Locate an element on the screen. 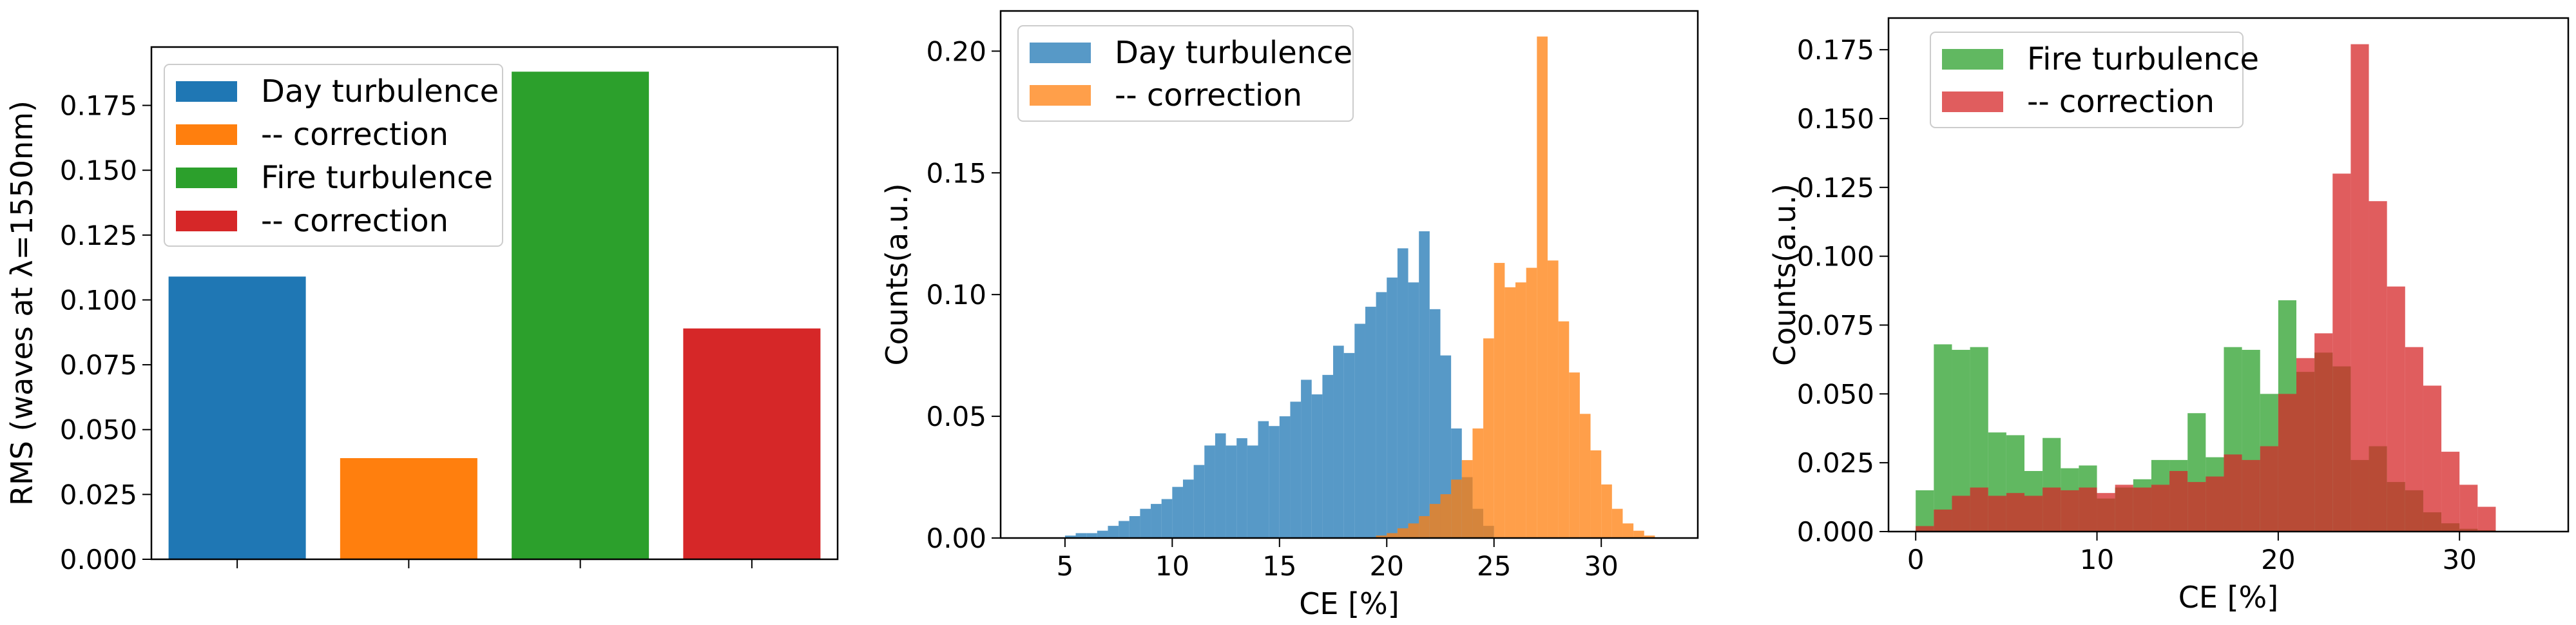 This screenshot has height=625, width=2576. y-tick-label: 0.00 is located at coordinates (956, 539).